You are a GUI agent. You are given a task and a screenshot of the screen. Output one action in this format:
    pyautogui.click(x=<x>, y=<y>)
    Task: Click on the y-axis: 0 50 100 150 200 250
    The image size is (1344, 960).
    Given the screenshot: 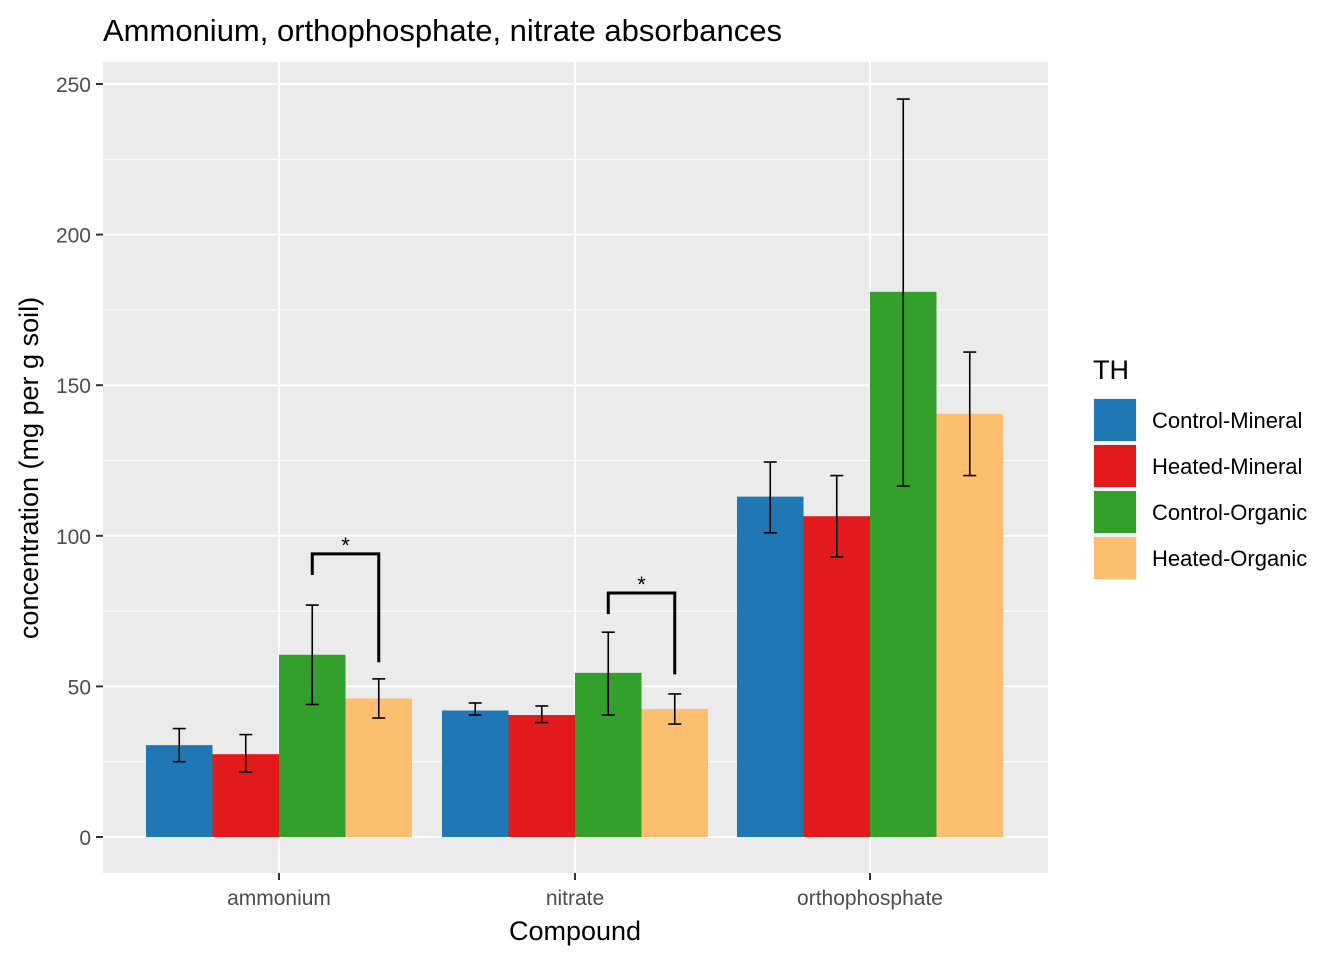 What is the action you would take?
    pyautogui.click(x=79, y=462)
    